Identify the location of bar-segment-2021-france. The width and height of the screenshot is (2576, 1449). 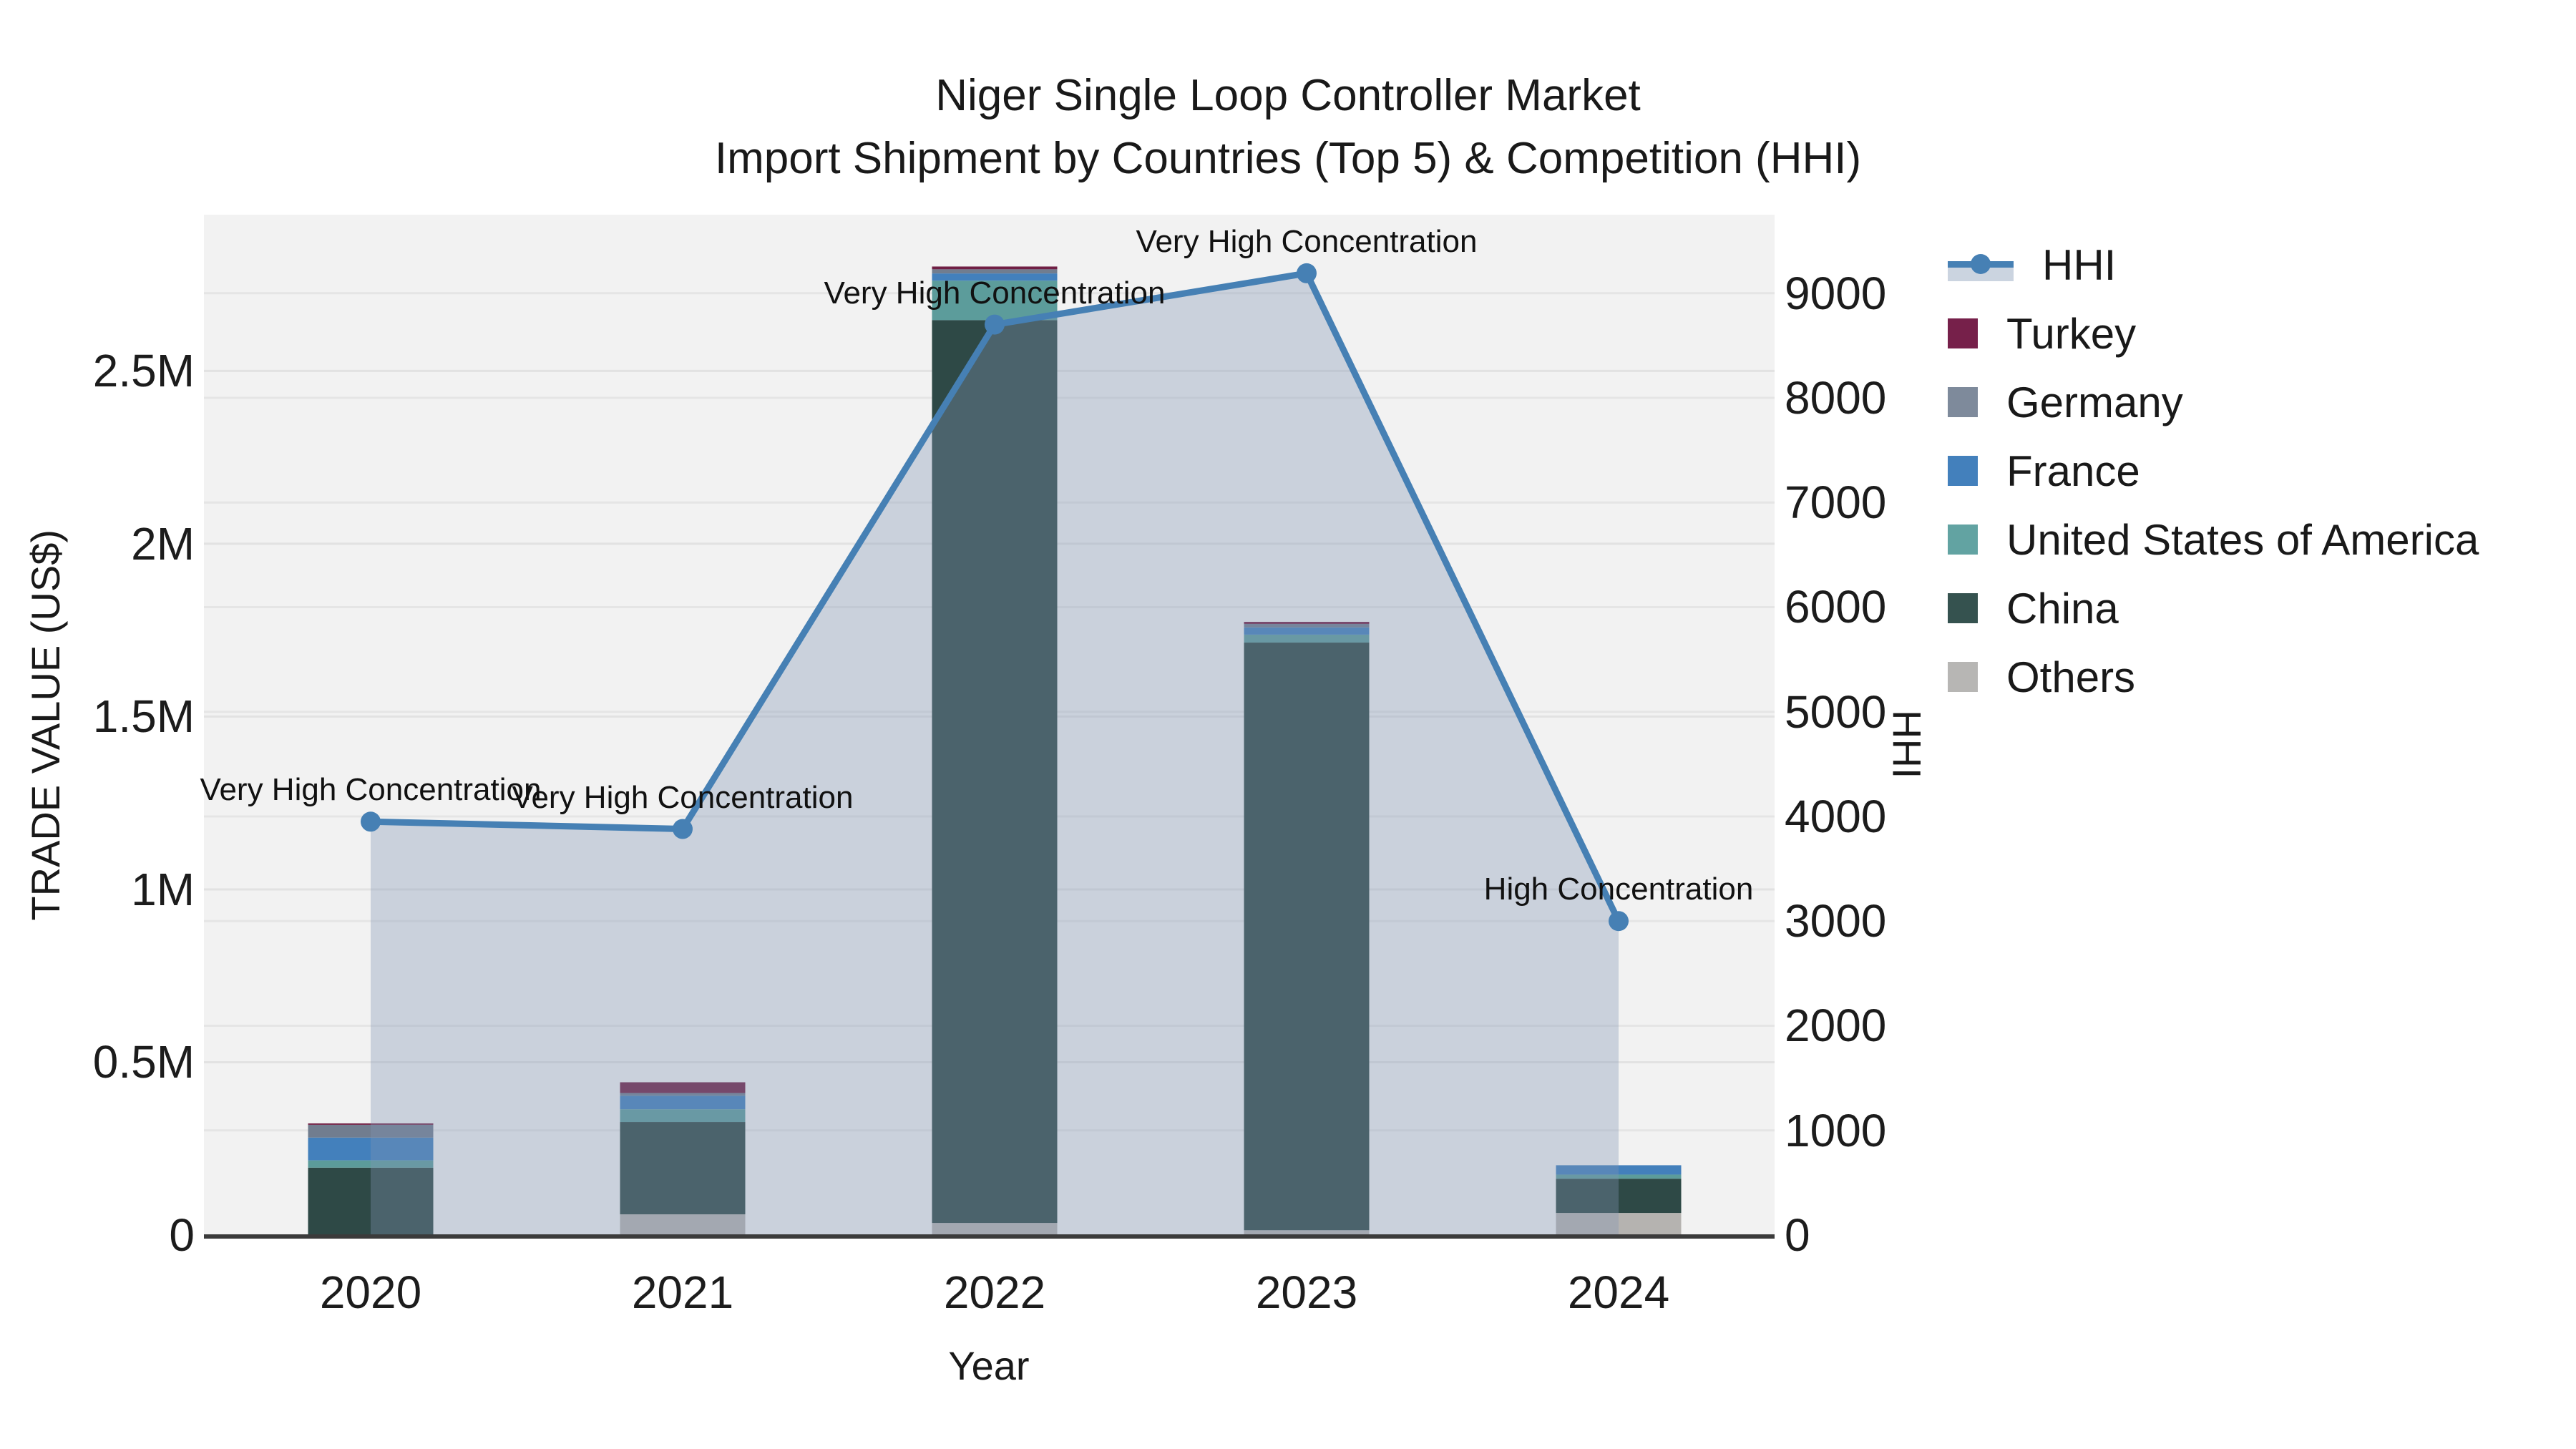
(683, 1103).